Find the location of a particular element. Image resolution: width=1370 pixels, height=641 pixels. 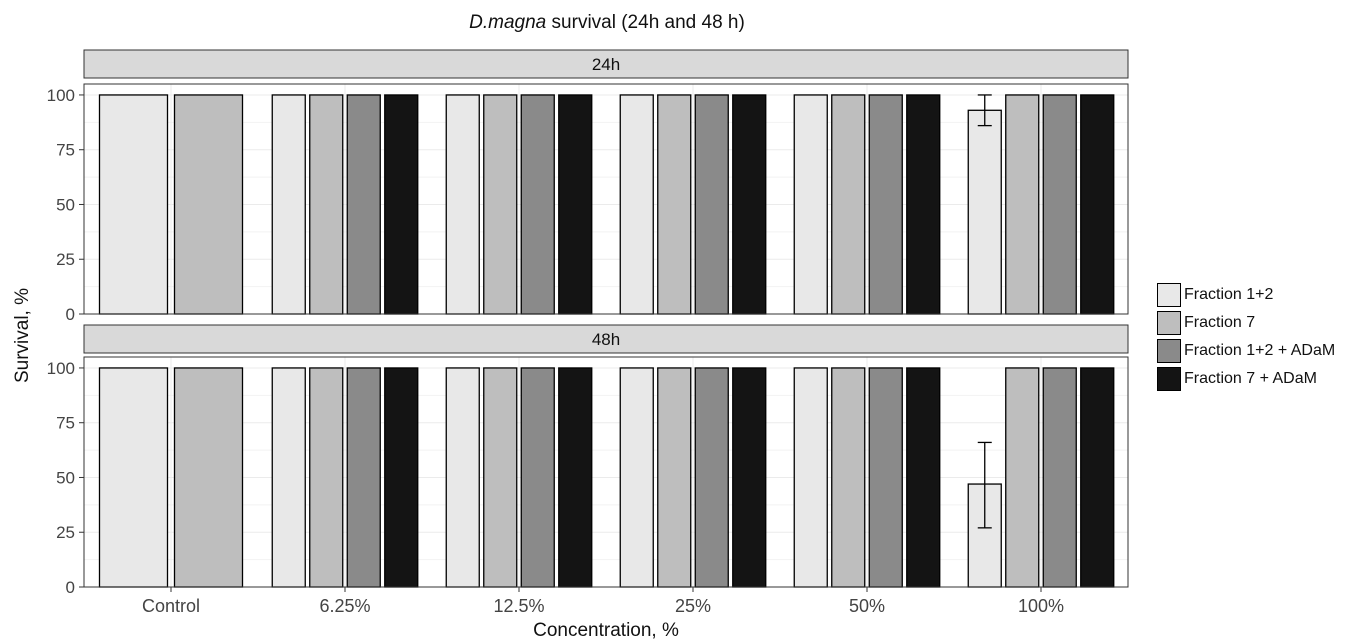

legend-item-fraction-1-2-adam: Fraction 1+2 + ADaM is located at coordinates (1246, 351).